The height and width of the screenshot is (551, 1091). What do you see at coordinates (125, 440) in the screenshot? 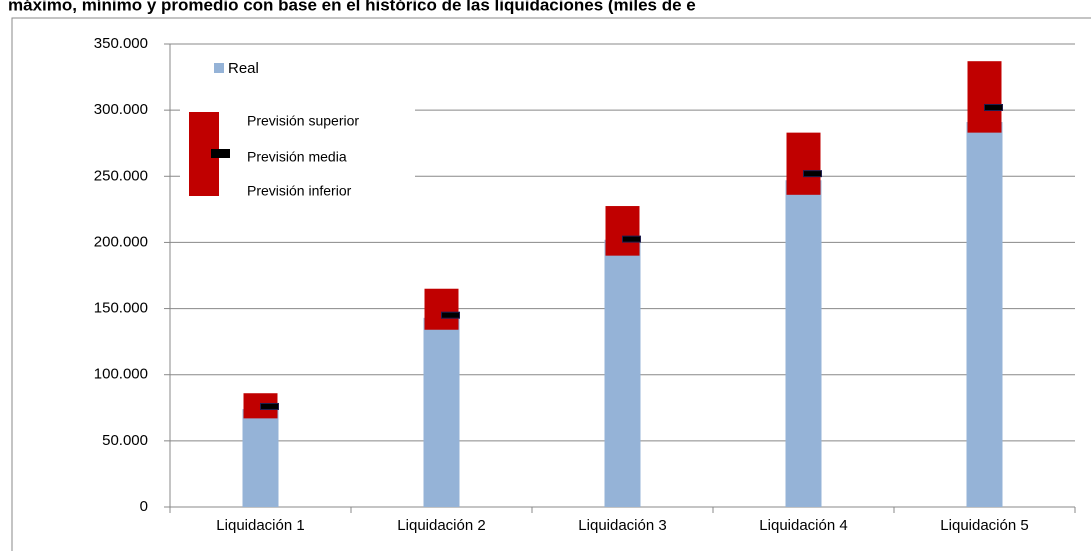
I see `y-tick-label: 50.000` at bounding box center [125, 440].